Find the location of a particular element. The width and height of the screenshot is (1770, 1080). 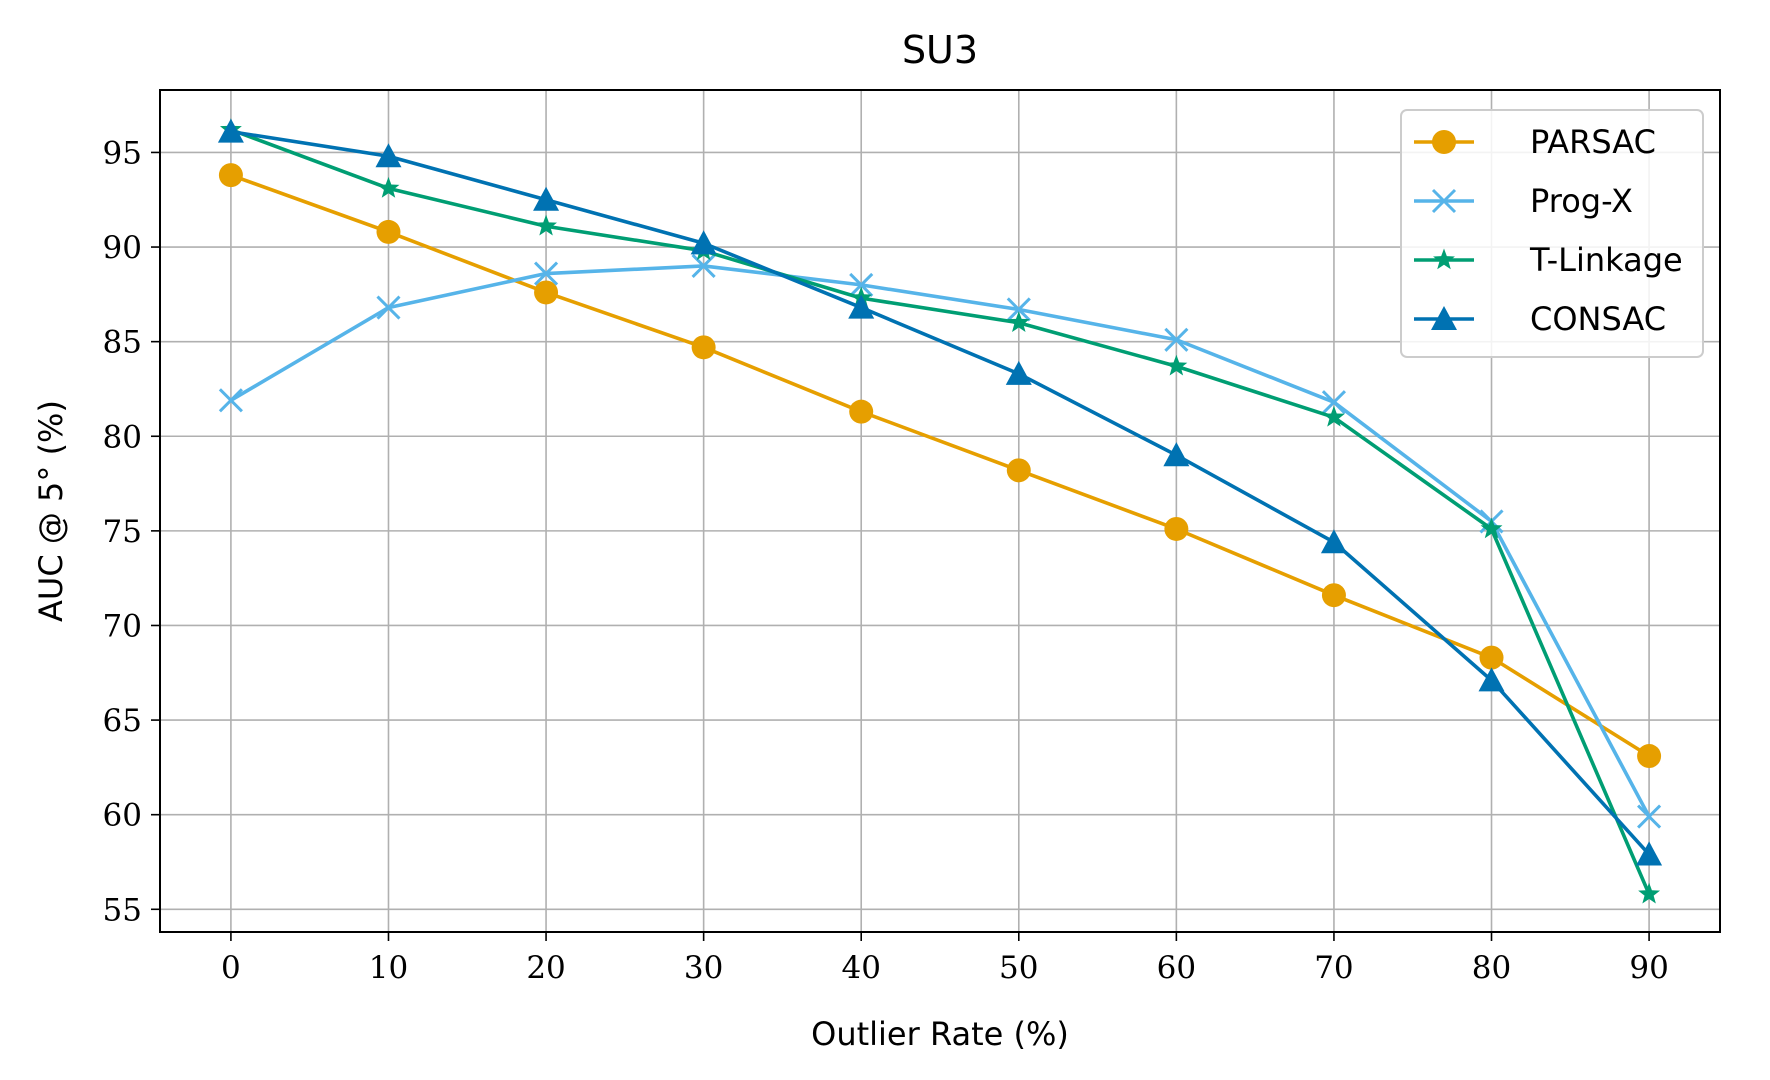

x-tick-label: 0 is located at coordinates (231, 968).